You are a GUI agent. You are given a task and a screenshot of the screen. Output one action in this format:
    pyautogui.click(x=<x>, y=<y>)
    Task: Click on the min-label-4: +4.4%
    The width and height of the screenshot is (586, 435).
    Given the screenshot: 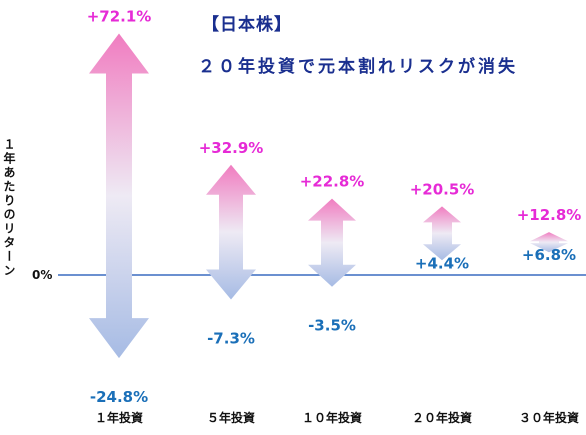 What is the action you would take?
    pyautogui.click(x=442, y=263)
    